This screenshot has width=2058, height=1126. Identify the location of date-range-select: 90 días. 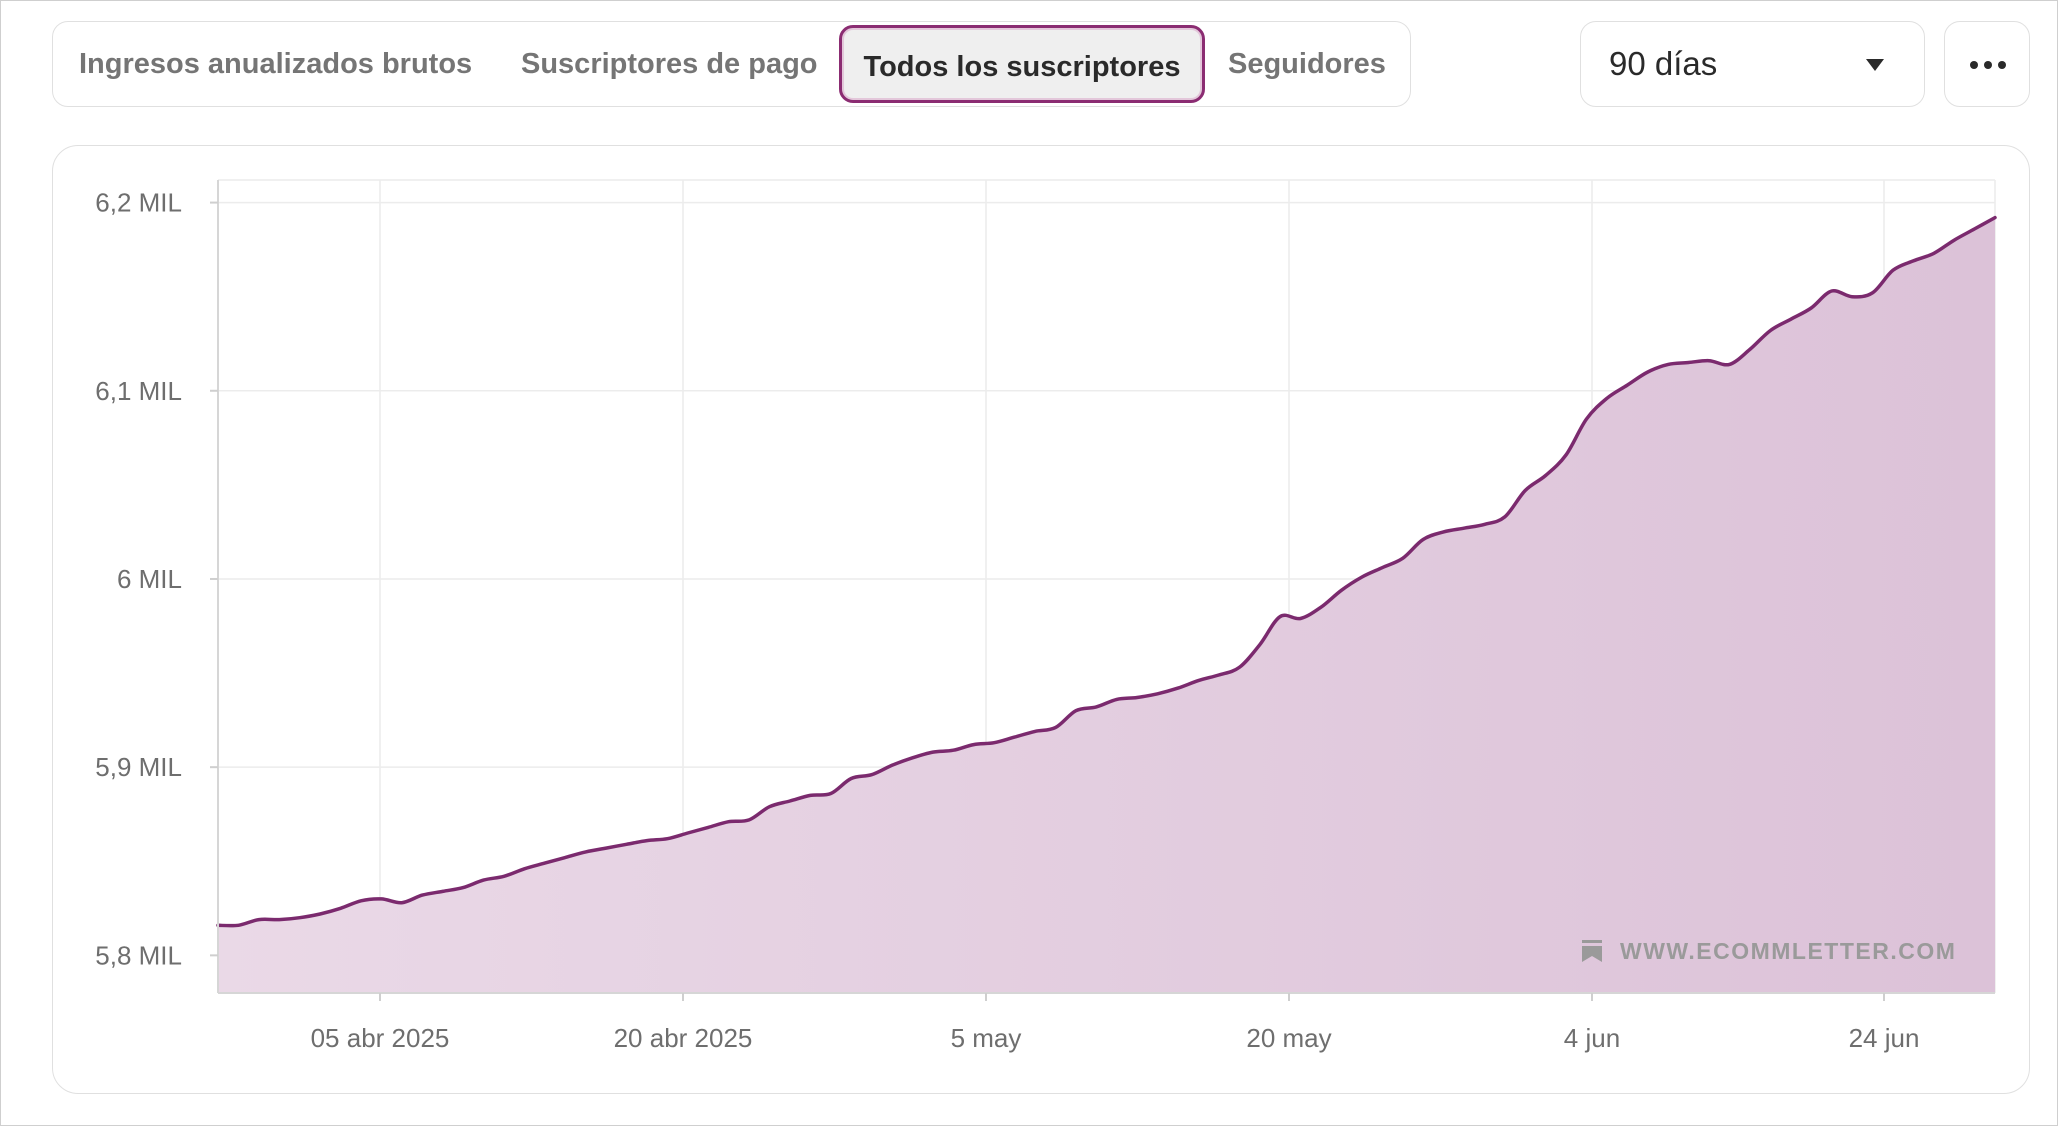
(1752, 64).